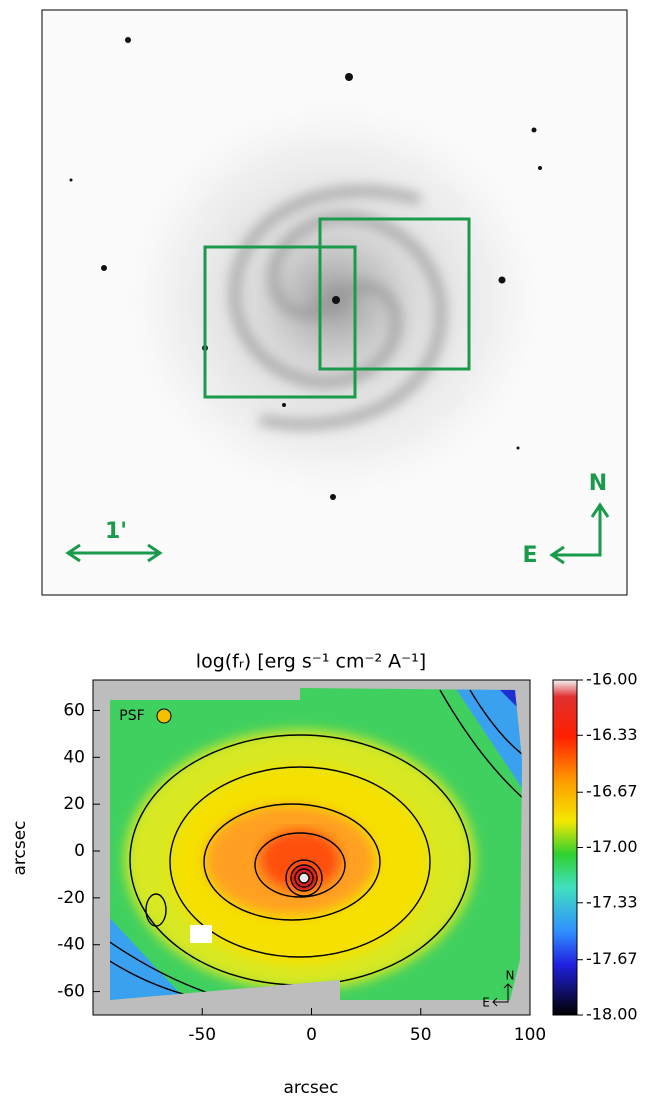 This screenshot has height=1104, width=661. Describe the element at coordinates (74, 710) in the screenshot. I see `y-tick-label: 60` at that location.